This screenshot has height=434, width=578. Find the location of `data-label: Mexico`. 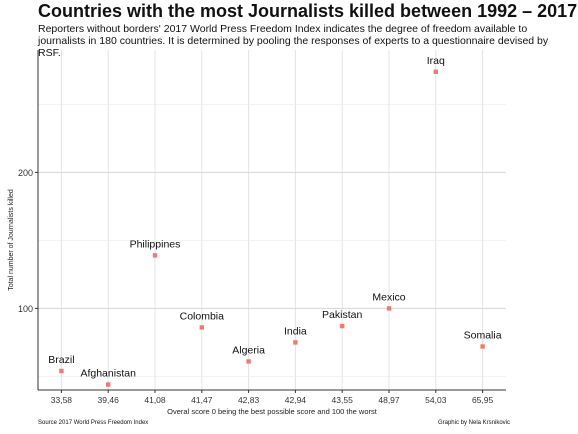

data-label: Mexico is located at coordinates (388, 297).